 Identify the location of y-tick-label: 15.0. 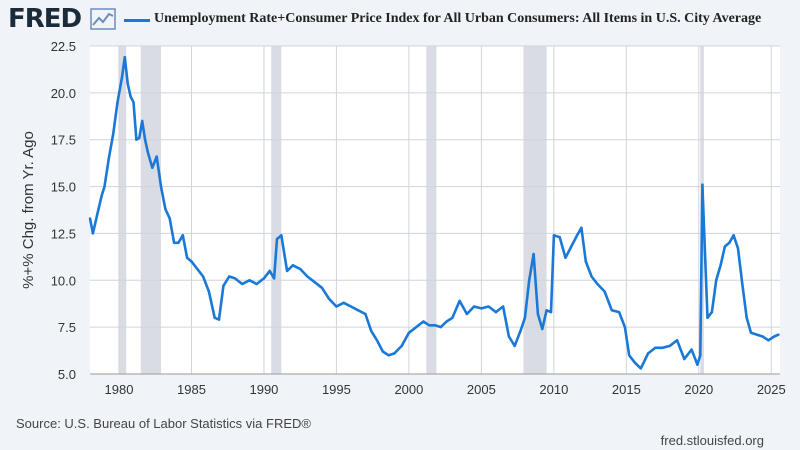
(63, 187).